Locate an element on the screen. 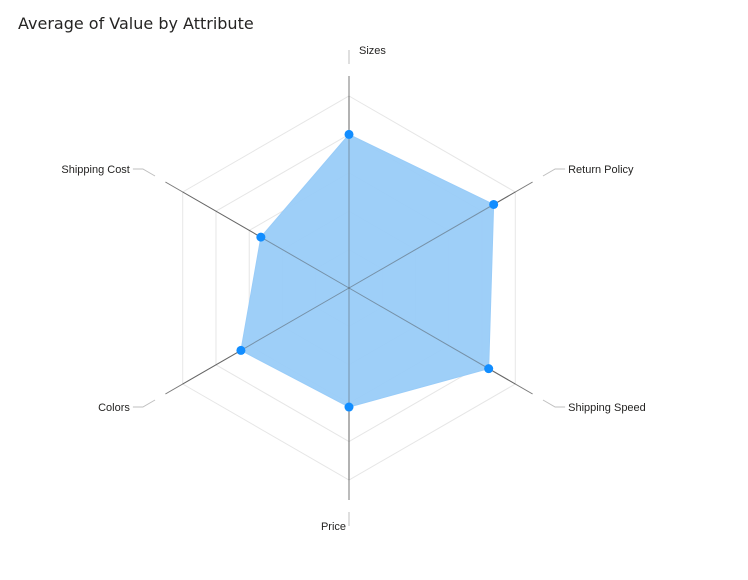  axis-label-price: Price is located at coordinates (333, 527).